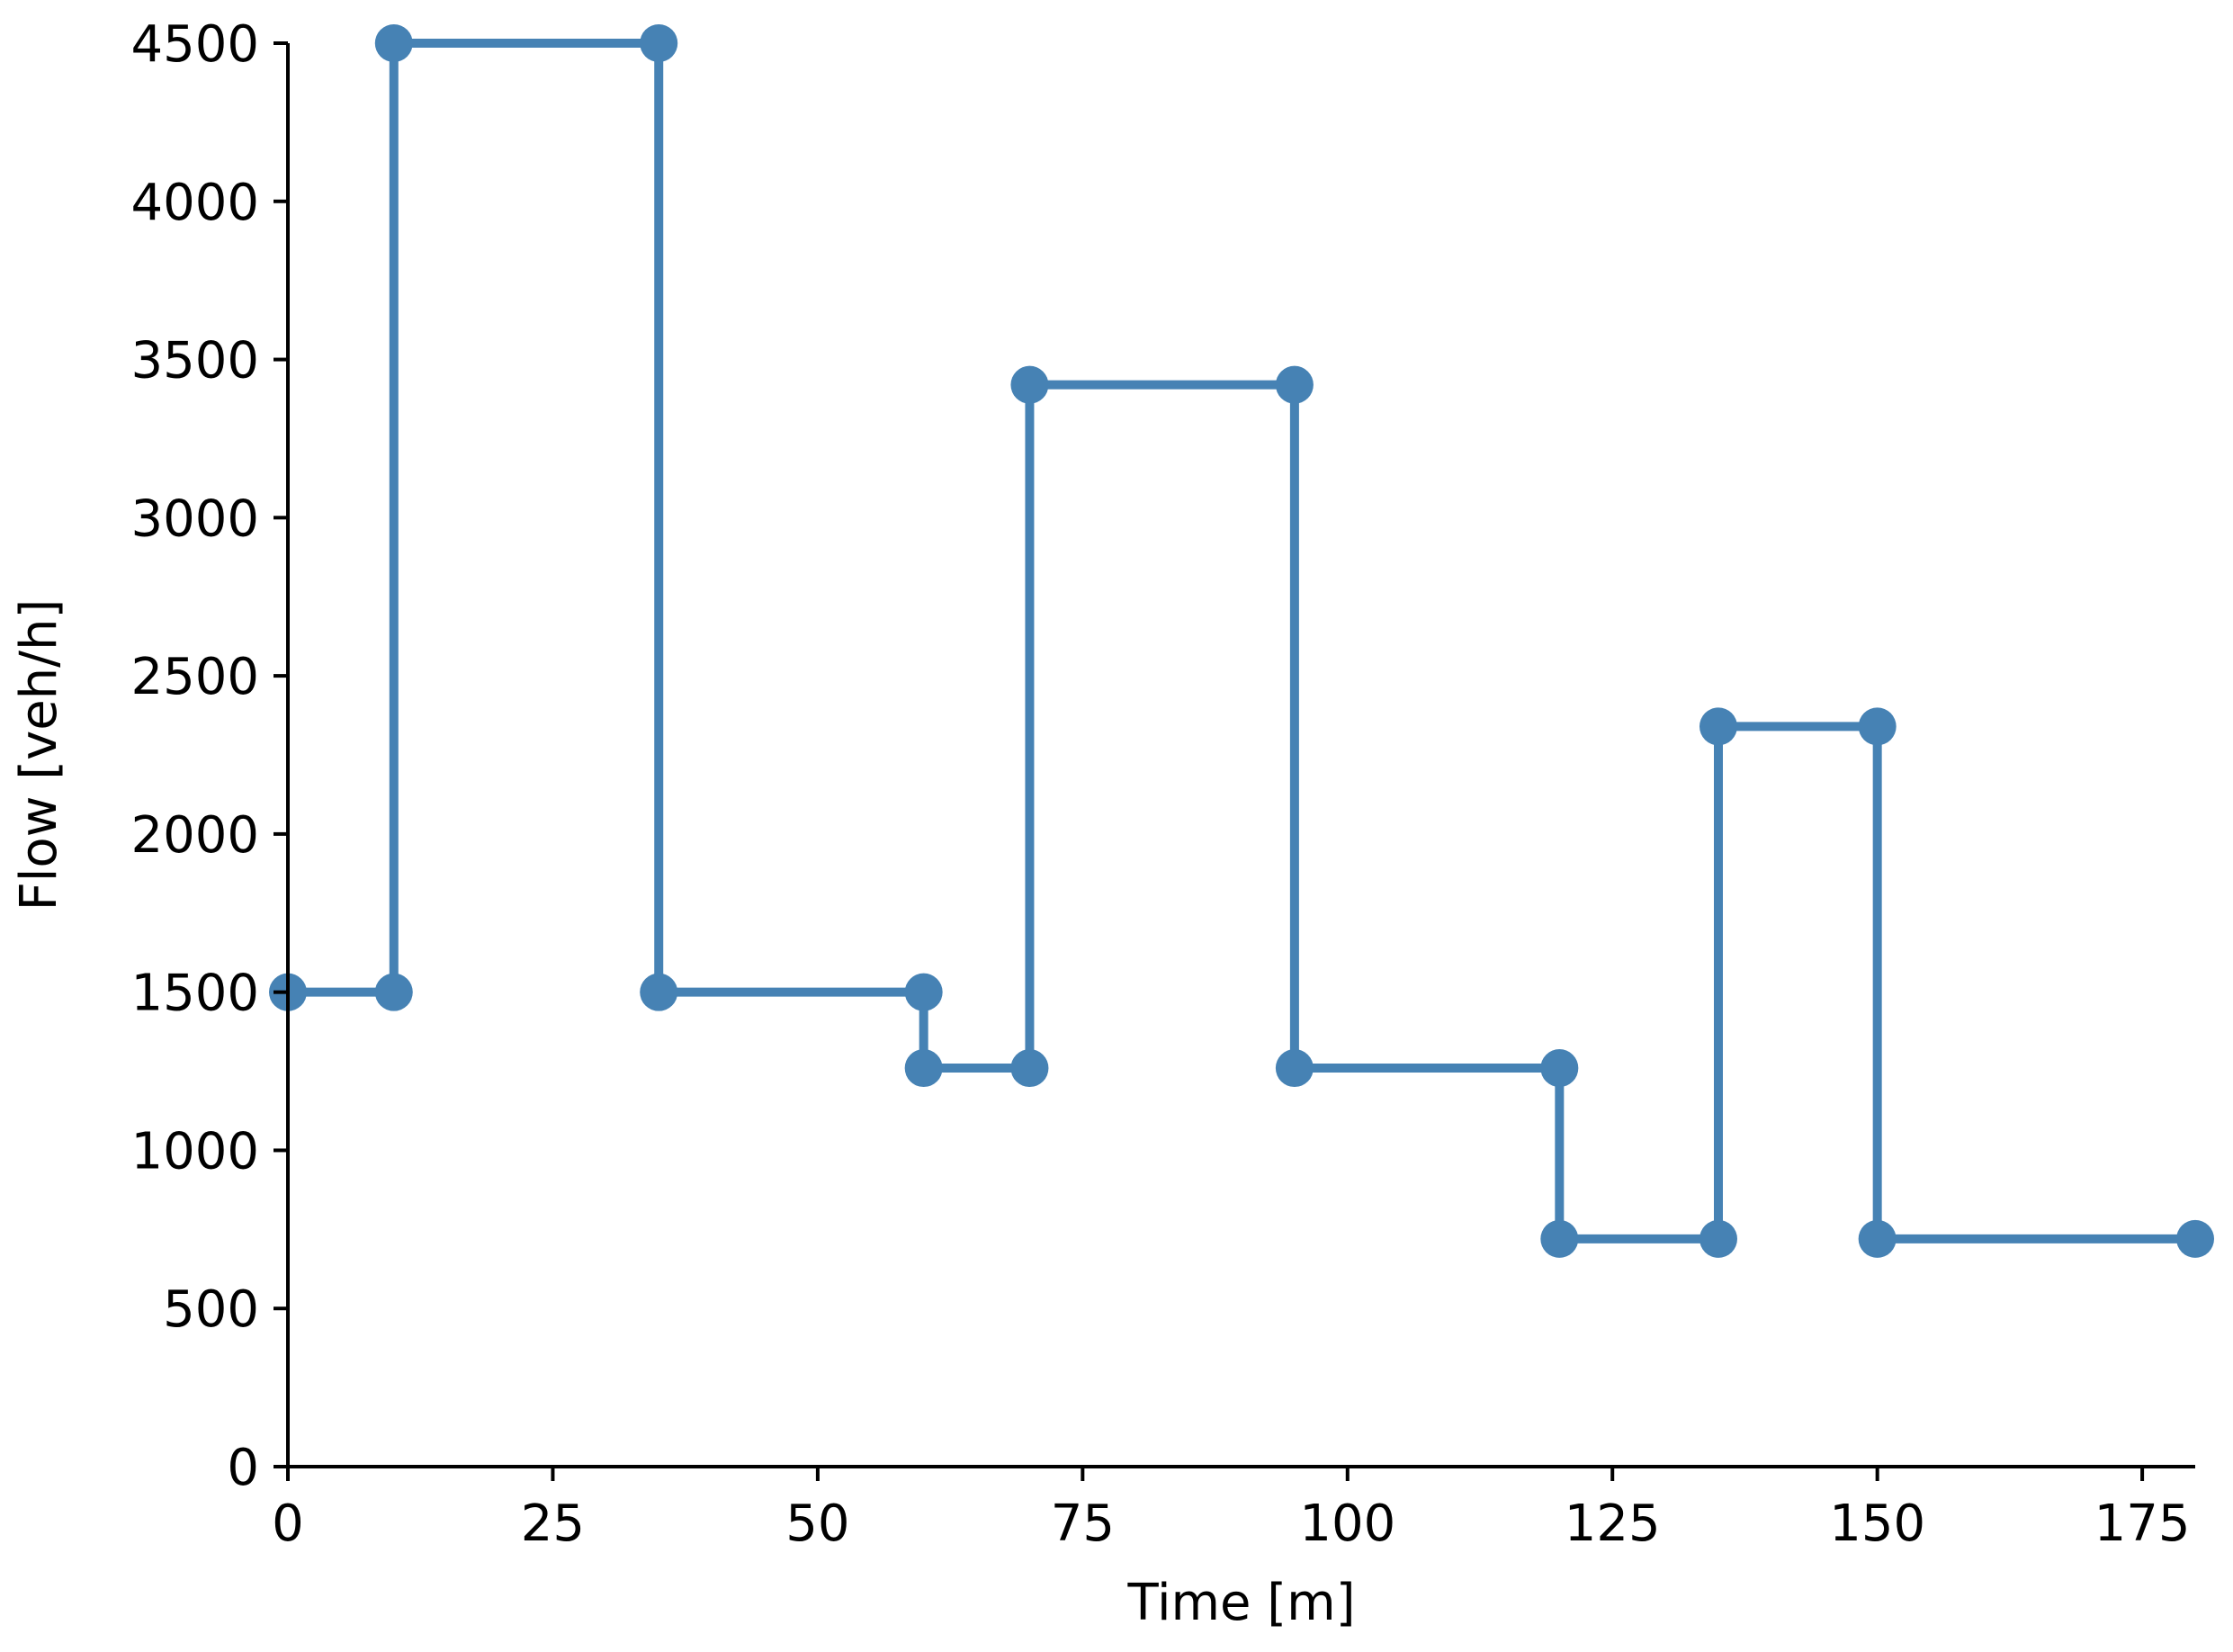  Describe the element at coordinates (243, 1468) in the screenshot. I see `y-tick-label: 0` at that location.